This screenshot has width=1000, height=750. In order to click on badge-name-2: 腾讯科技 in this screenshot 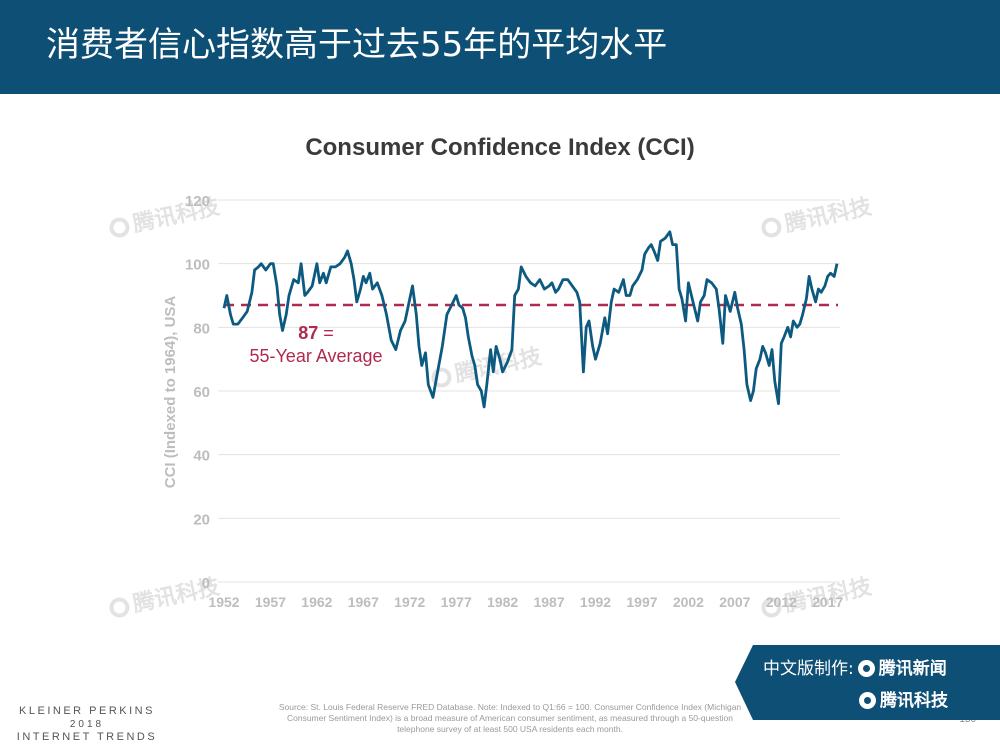, I will do `click(914, 701)`.